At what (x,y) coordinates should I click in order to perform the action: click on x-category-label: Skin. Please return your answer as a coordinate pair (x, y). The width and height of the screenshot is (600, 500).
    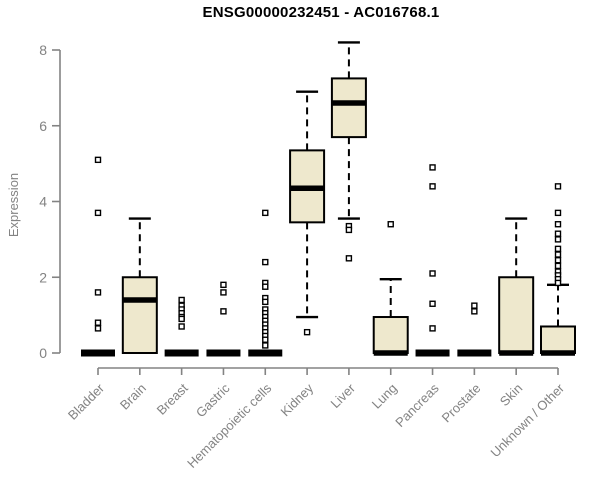
    Looking at the image, I should click on (511, 395).